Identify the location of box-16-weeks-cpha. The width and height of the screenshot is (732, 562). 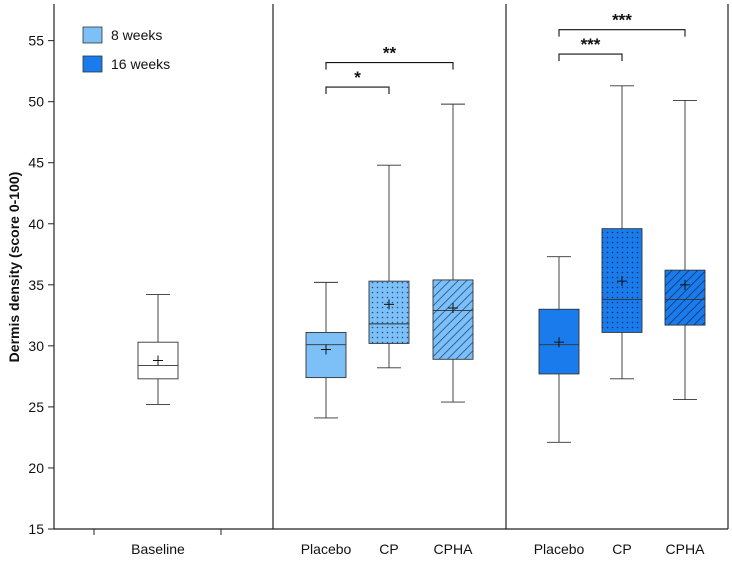
(685, 250).